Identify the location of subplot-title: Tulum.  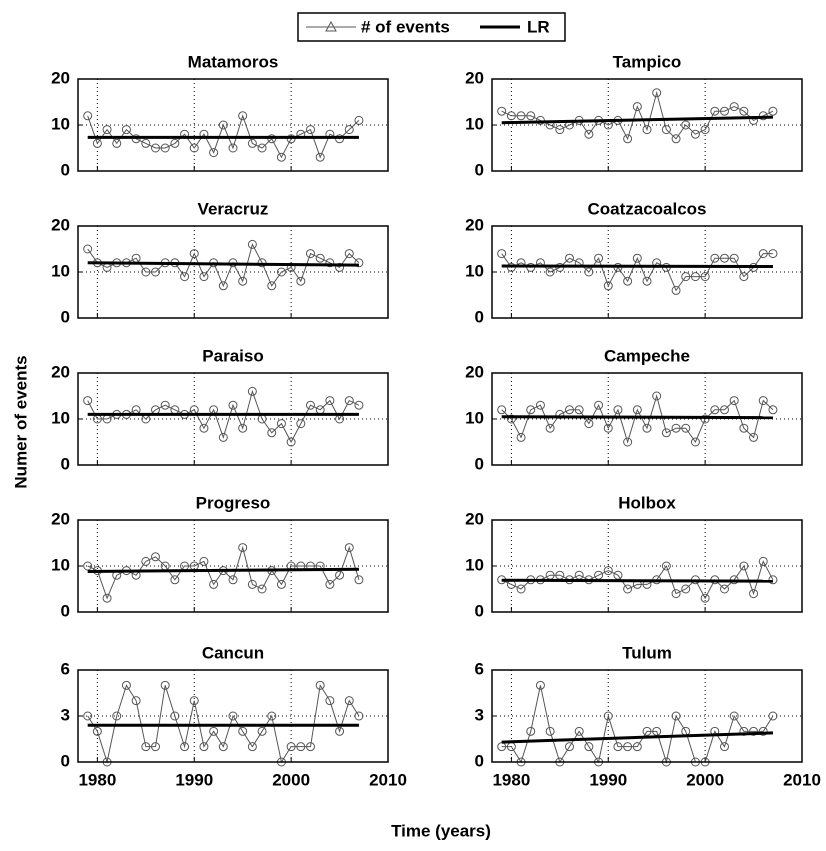
(647, 652).